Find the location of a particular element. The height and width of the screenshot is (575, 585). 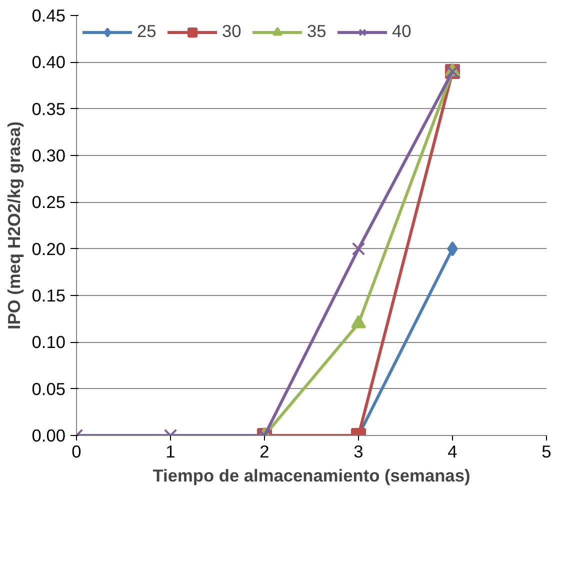

x-axis-title: Tiempo de almacenamiento (semanas) is located at coordinates (311, 476).